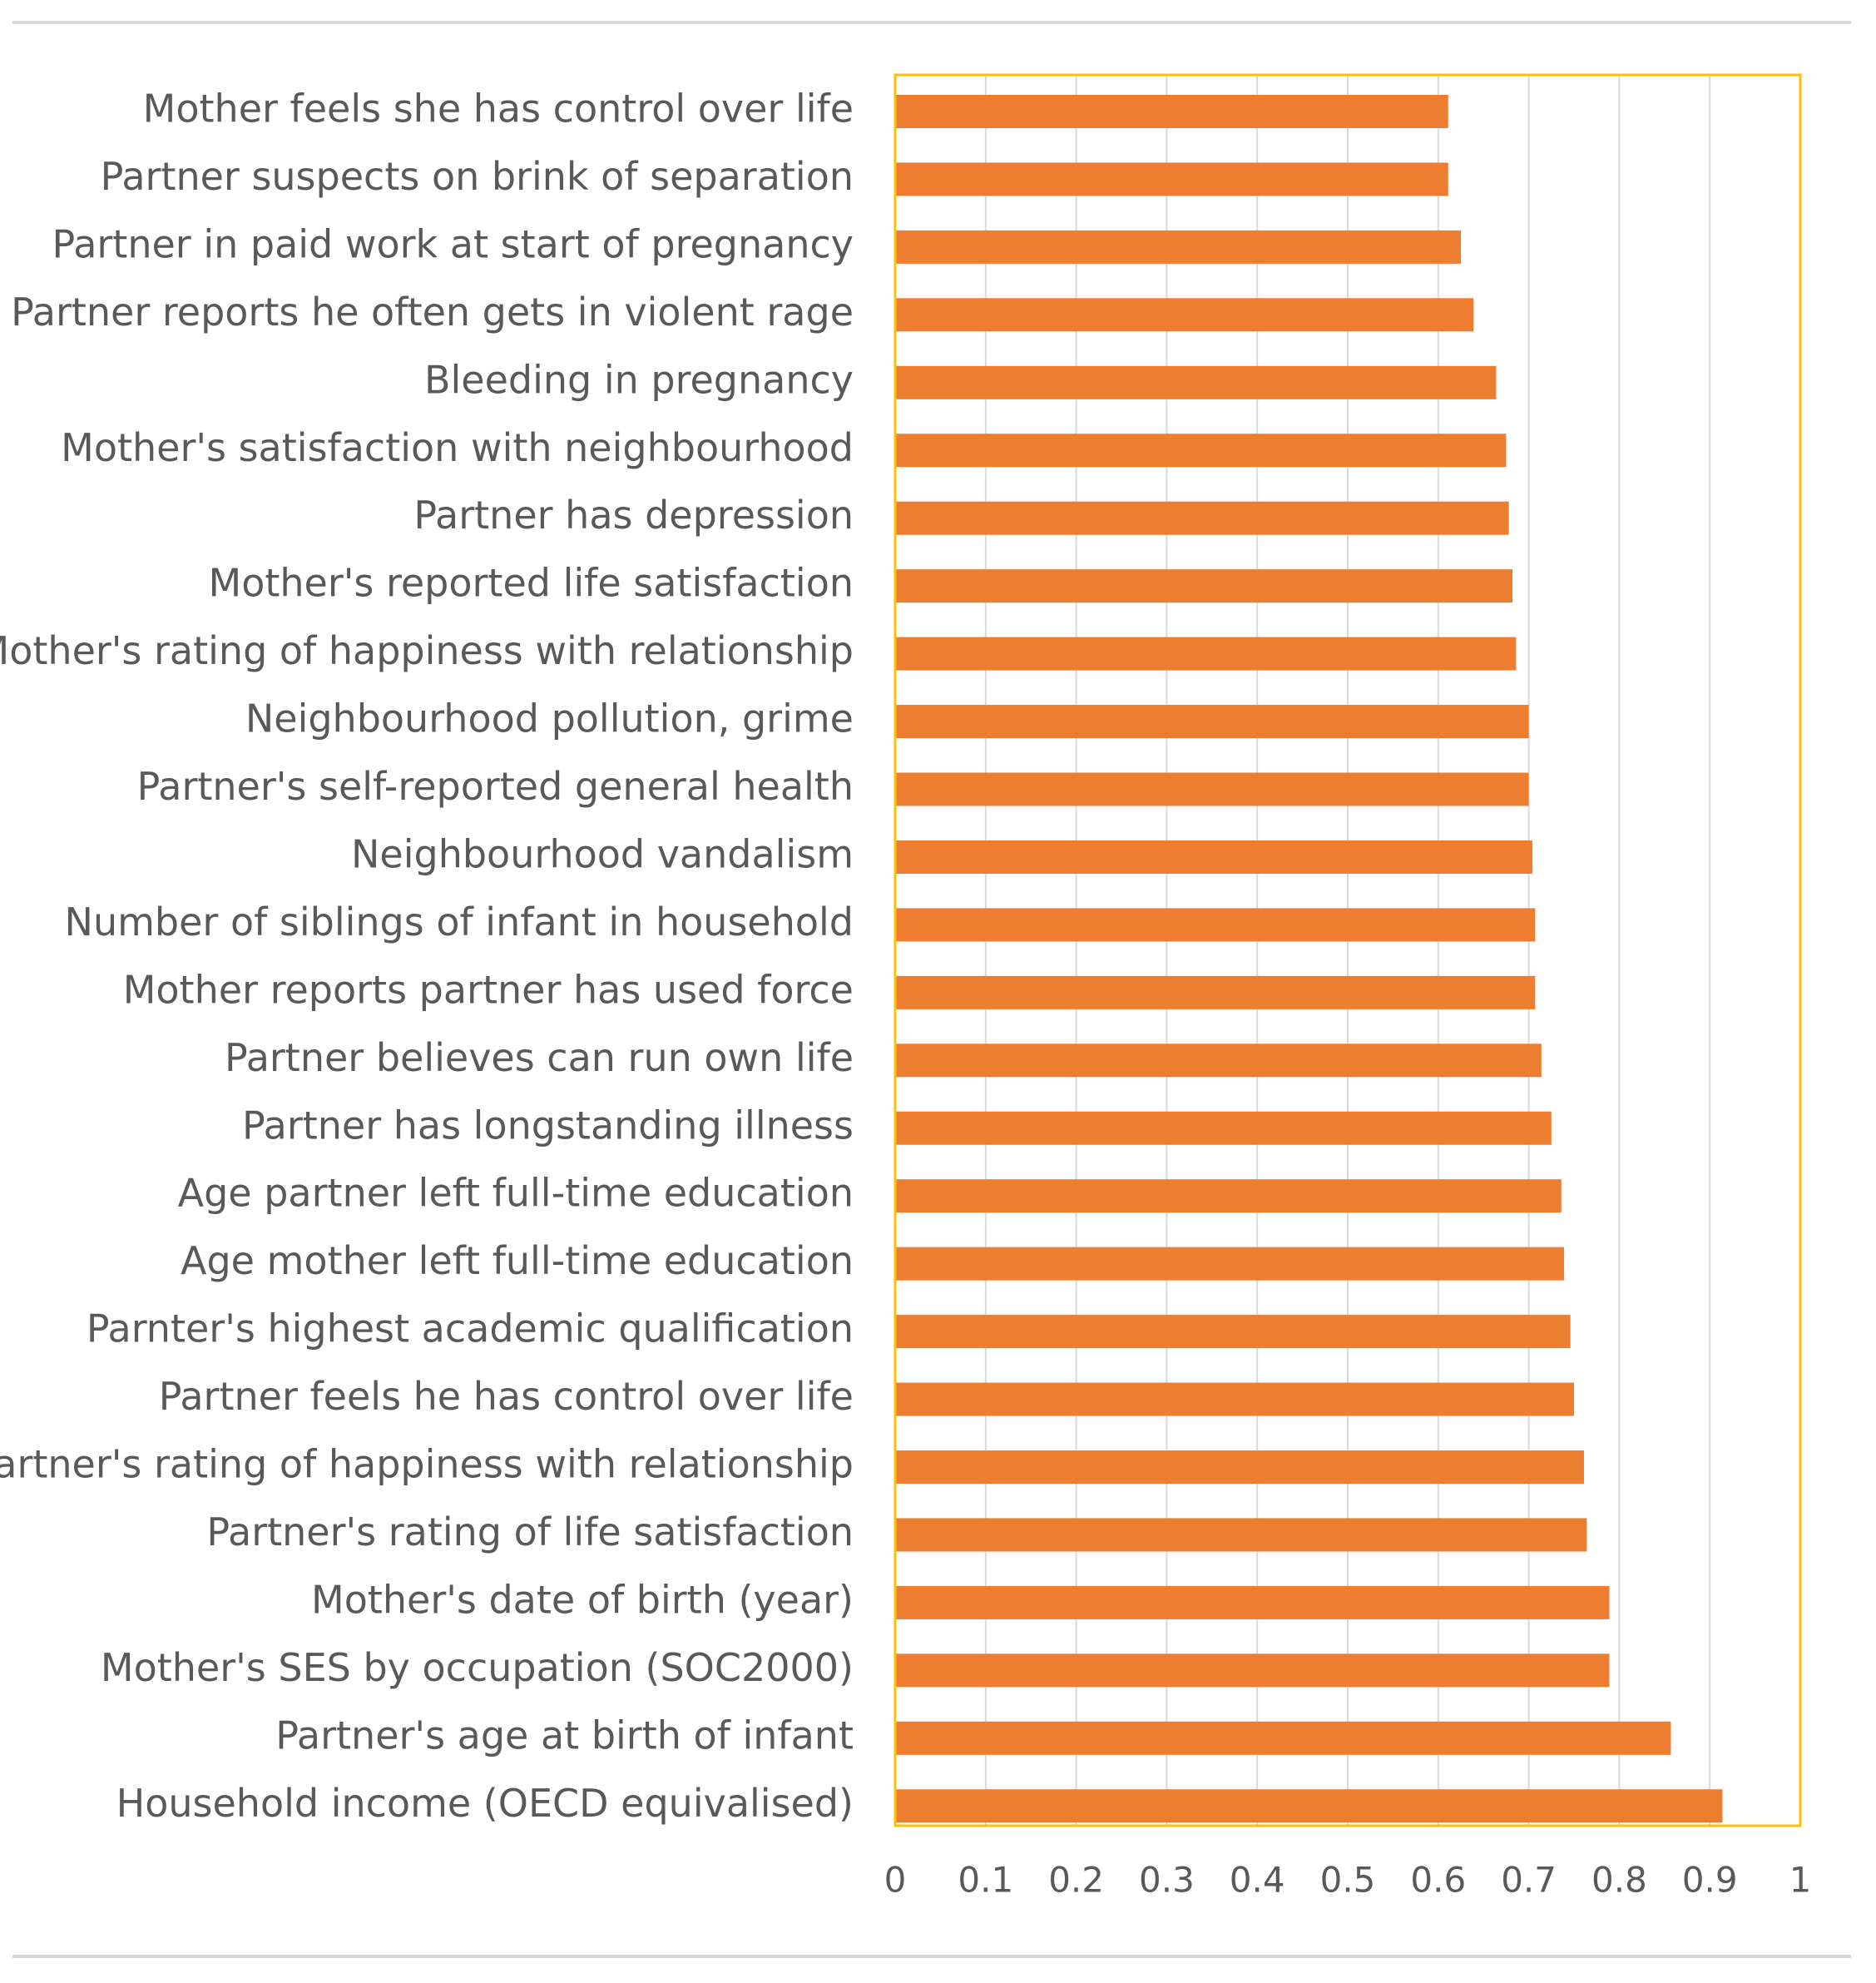 The image size is (1876, 1983). I want to click on category-label: Partner believes can run own life, so click(539, 1057).